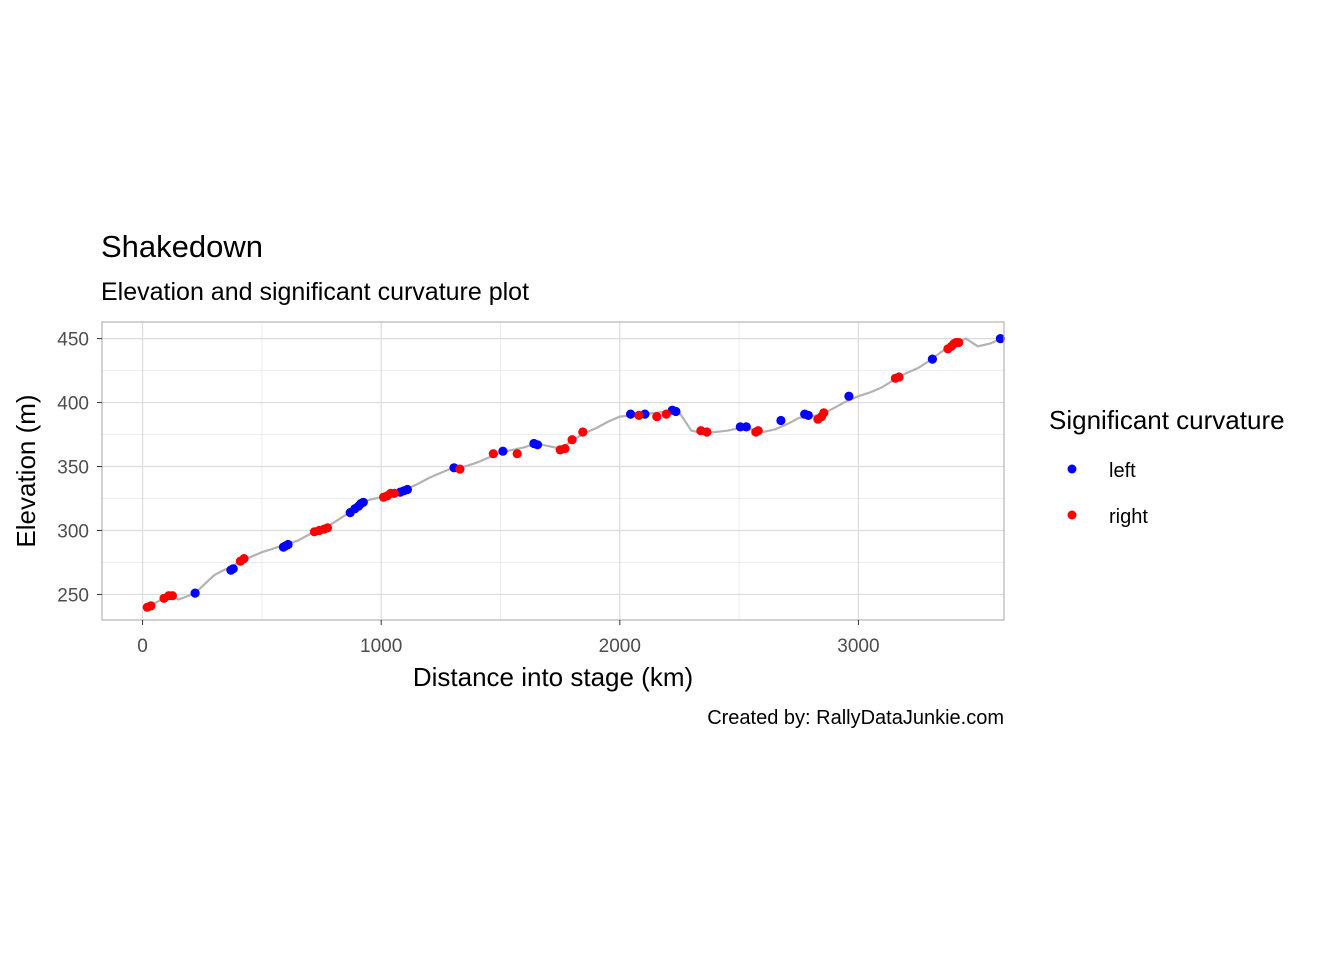 This screenshot has width=1344, height=960. What do you see at coordinates (1072, 515) in the screenshot?
I see `legend-key-right` at bounding box center [1072, 515].